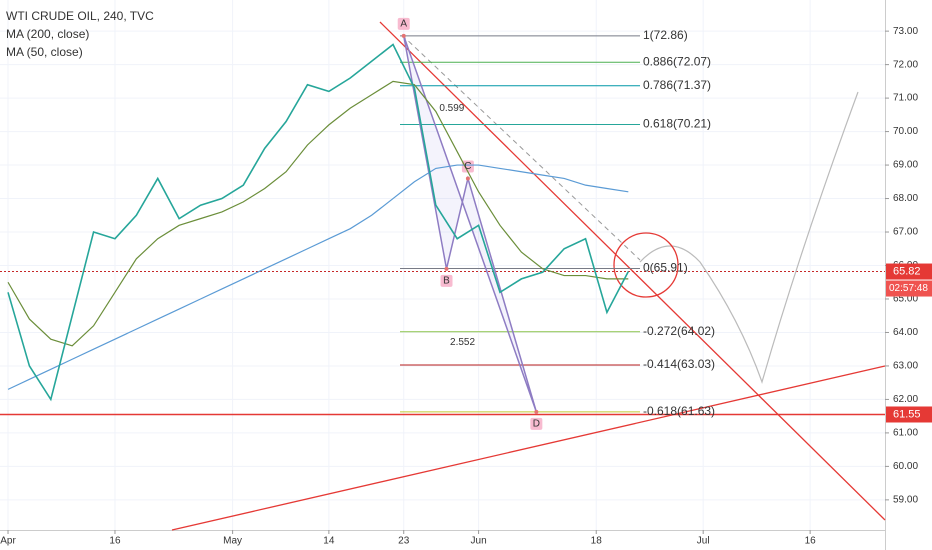 Image resolution: width=932 pixels, height=550 pixels. I want to click on y-tick-label: 69.00, so click(905, 165).